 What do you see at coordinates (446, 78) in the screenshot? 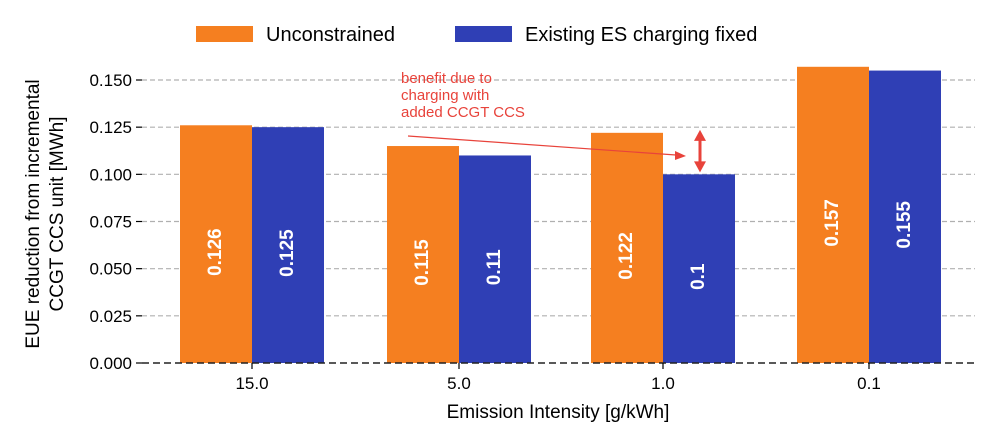
I see `annotation-text-line: benefit due to` at bounding box center [446, 78].